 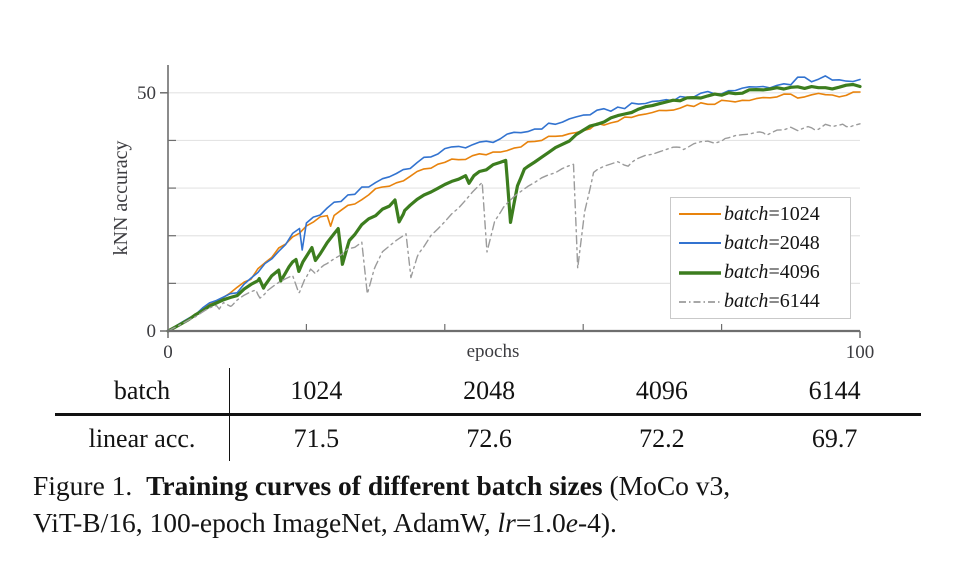 What do you see at coordinates (662, 438) in the screenshot?
I see `table-cell: 72.2` at bounding box center [662, 438].